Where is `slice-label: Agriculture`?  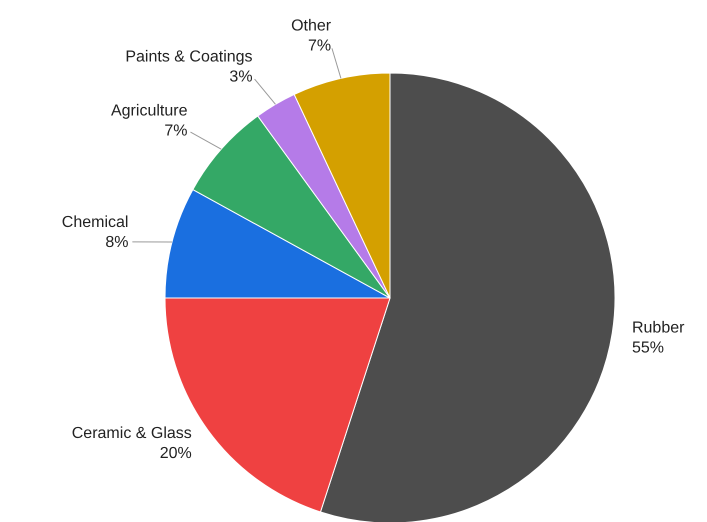 slice-label: Agriculture is located at coordinates (149, 111).